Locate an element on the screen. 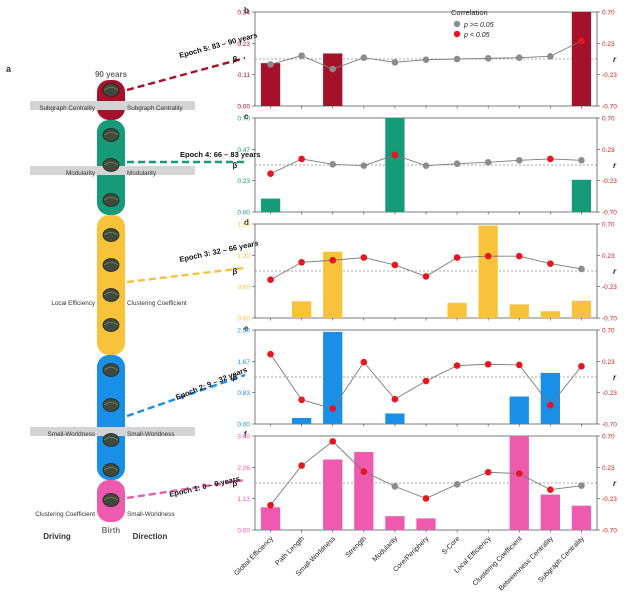 Image resolution: width=639 pixels, height=604 pixels. epoch-segment is located at coordinates (111, 417).